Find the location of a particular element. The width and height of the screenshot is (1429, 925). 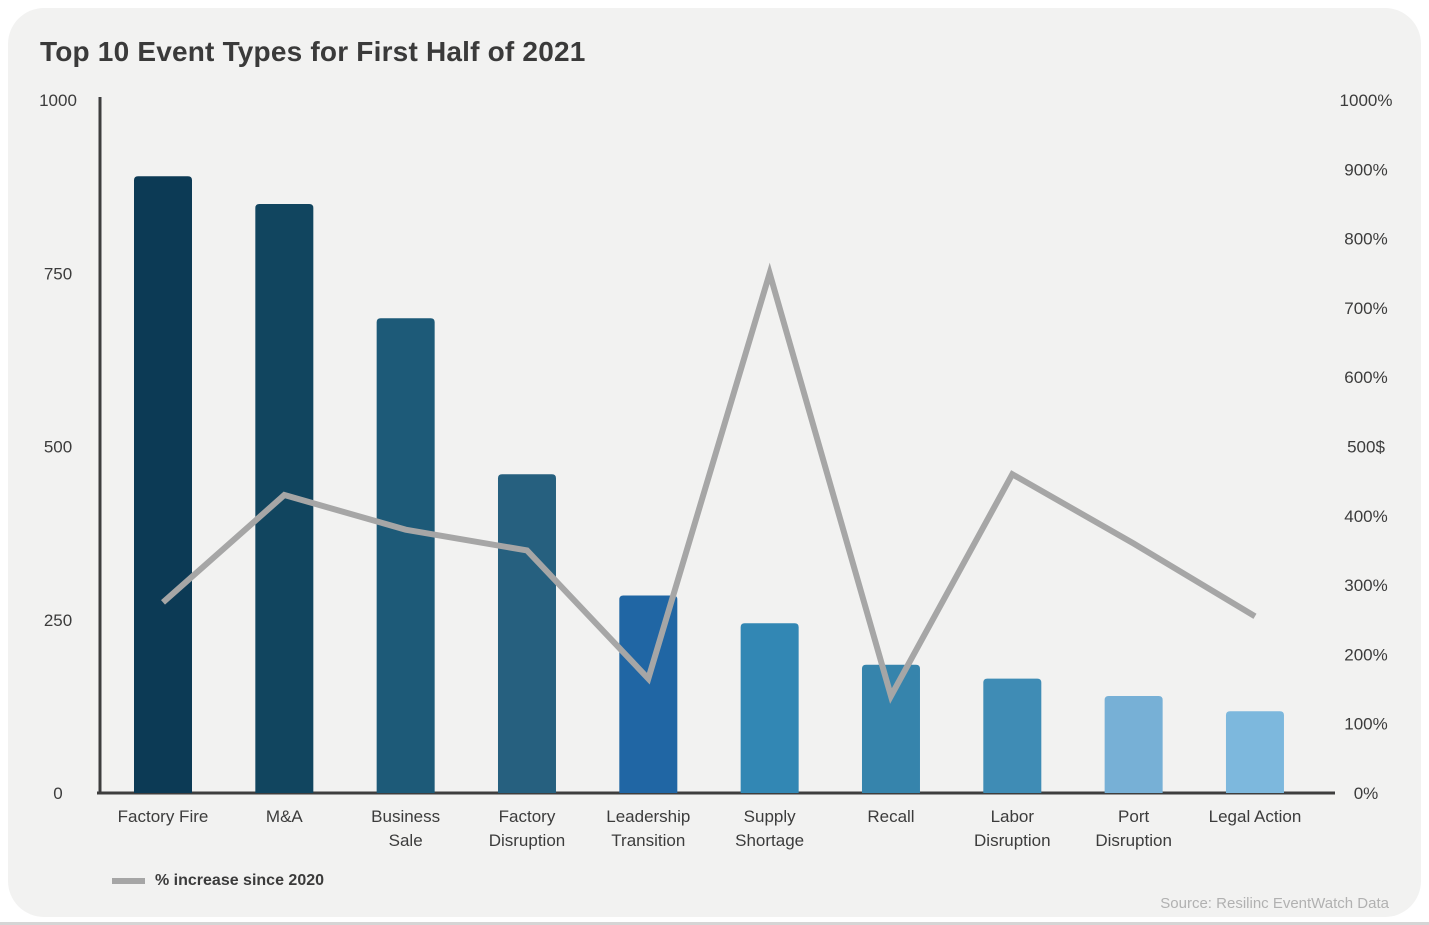

bar-legal-action is located at coordinates (1254, 752).